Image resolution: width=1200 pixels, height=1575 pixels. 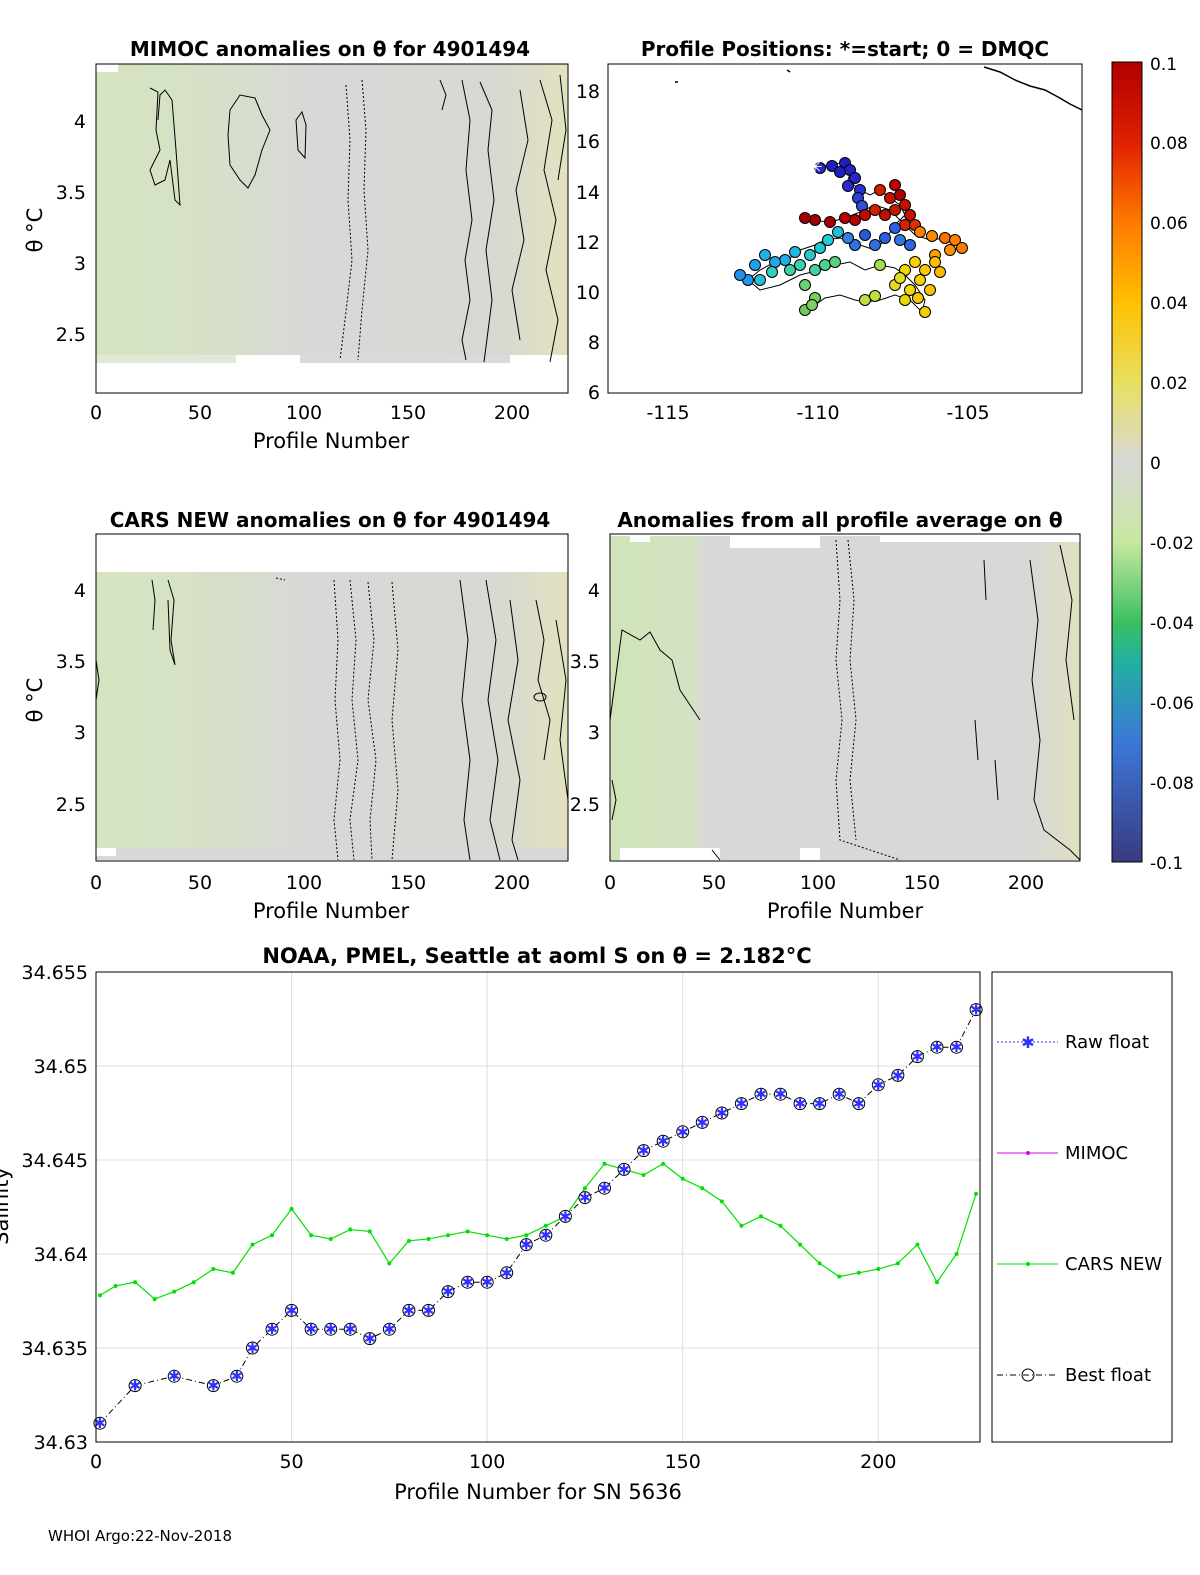 I want to click on cars-xtick: 100, so click(x=304, y=883).